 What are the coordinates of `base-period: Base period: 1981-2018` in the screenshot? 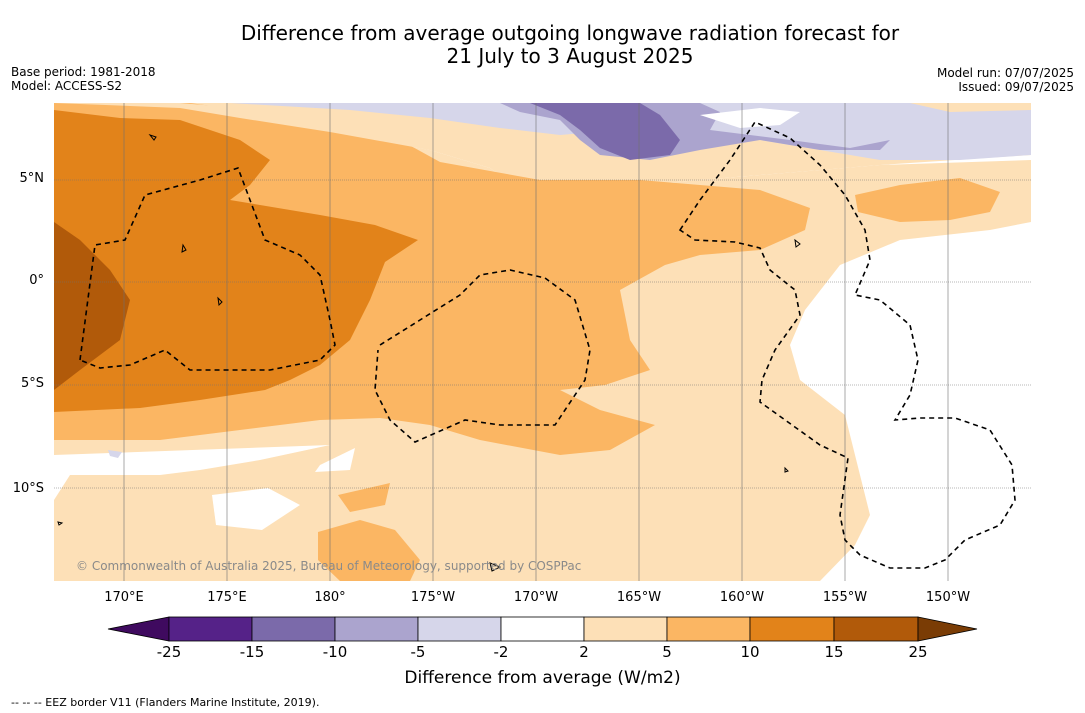 It's located at (83, 72).